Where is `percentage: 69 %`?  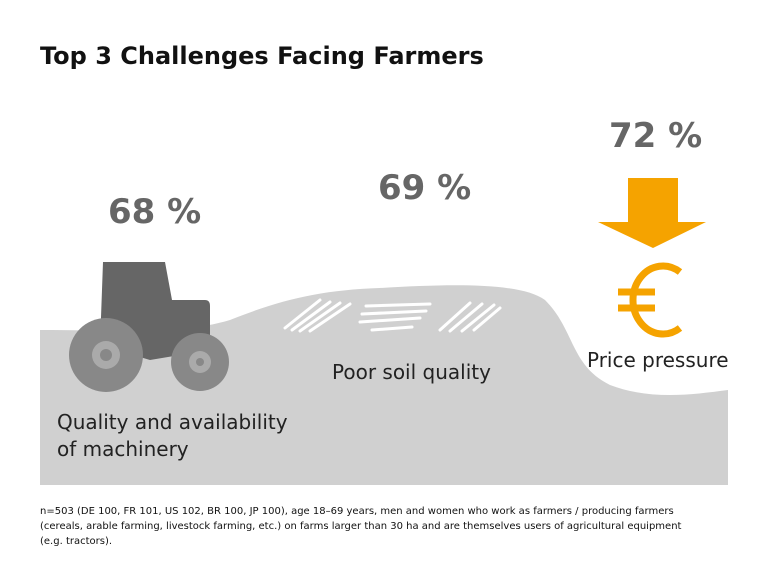
percentage: 69 % is located at coordinates (425, 188).